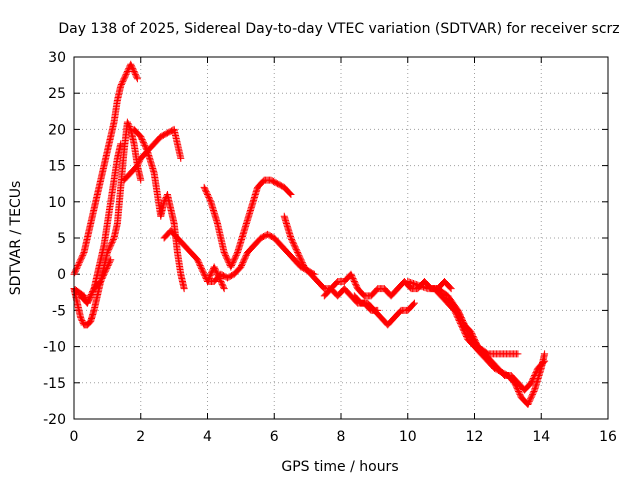 This screenshot has height=480, width=640. I want to click on x-tick-label: 8, so click(341, 437).